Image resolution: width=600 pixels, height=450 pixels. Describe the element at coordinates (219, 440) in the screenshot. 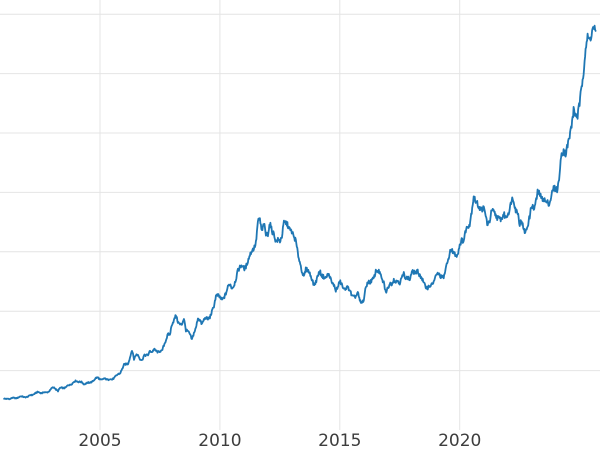

I see `x-tick-label: 2010` at that location.